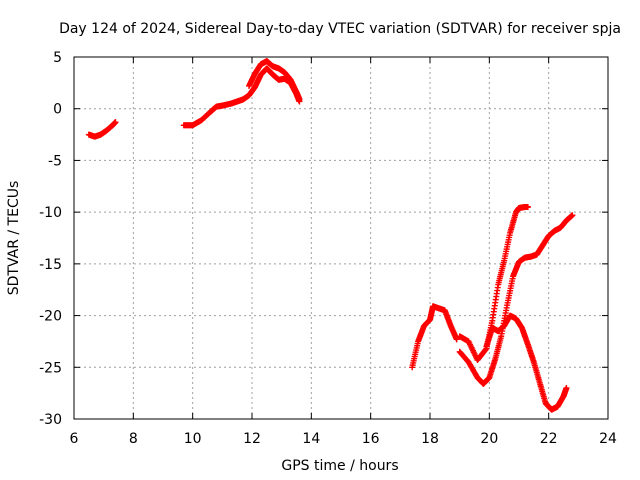 This screenshot has height=480, width=640. What do you see at coordinates (434, 337) in the screenshot?
I see `series-arc4` at bounding box center [434, 337].